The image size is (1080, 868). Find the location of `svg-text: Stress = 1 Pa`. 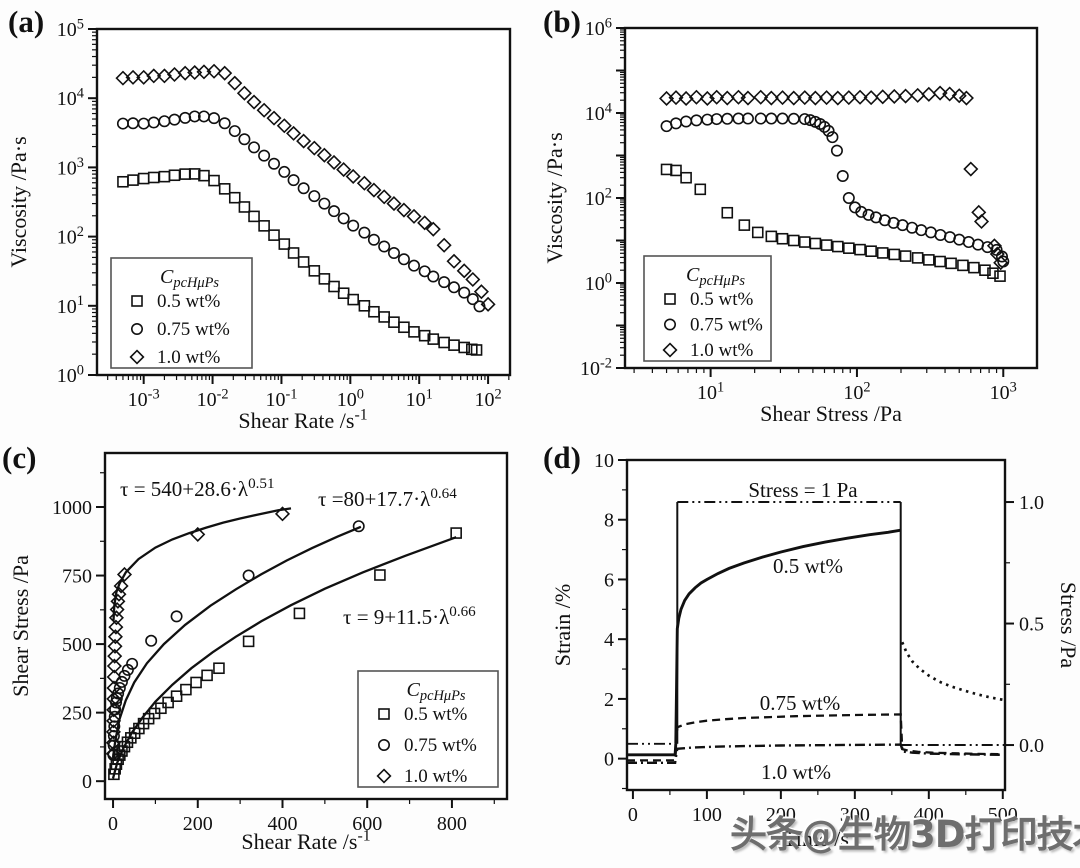

svg-text: Stress = 1 Pa is located at coordinates (803, 490).